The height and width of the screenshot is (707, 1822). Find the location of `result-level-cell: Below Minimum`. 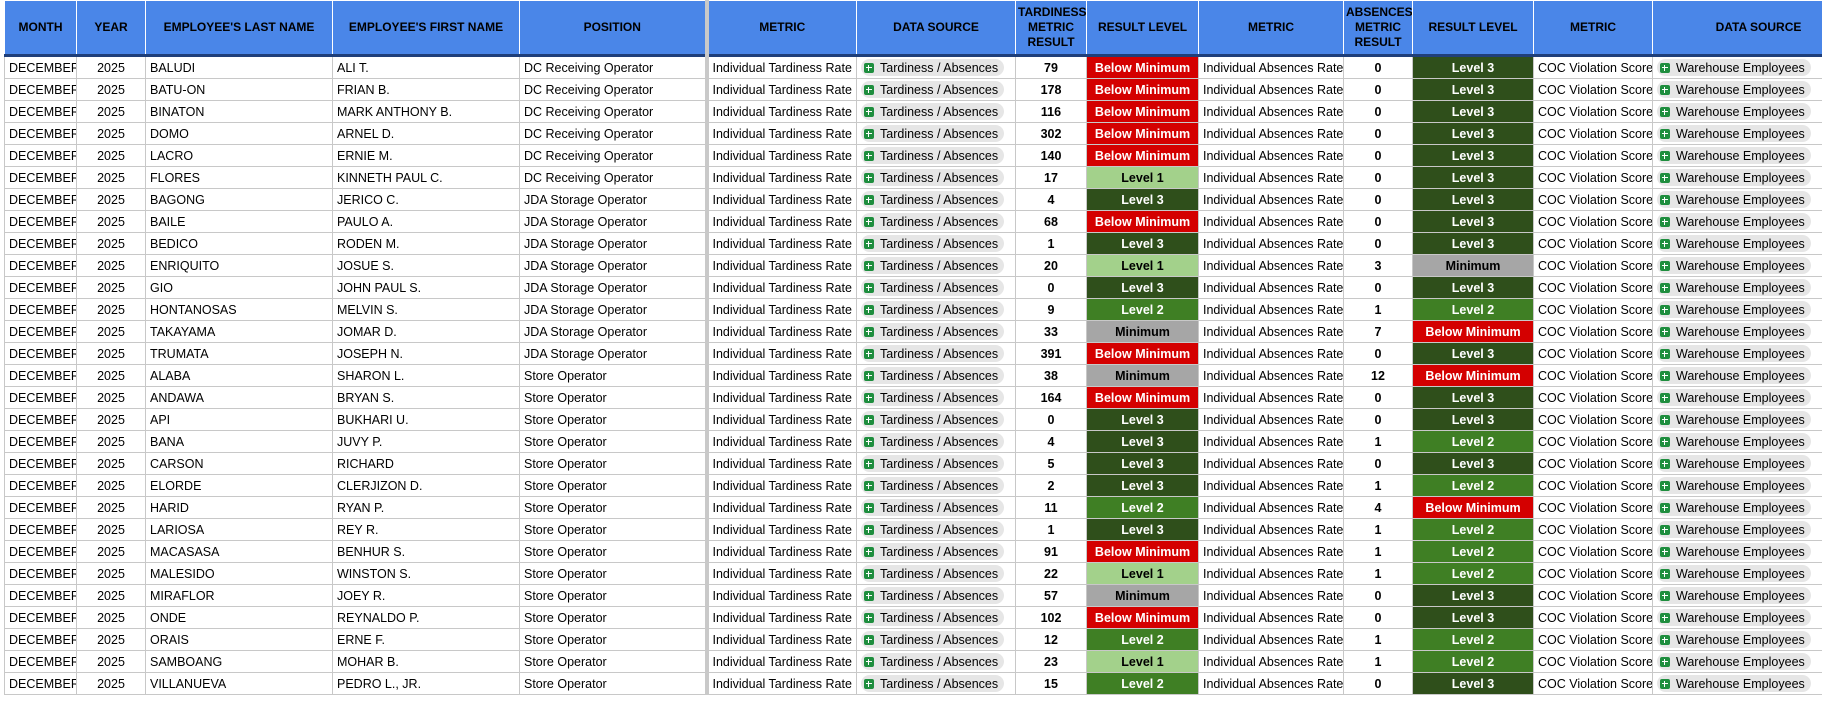

result-level-cell: Below Minimum is located at coordinates (1142, 221).